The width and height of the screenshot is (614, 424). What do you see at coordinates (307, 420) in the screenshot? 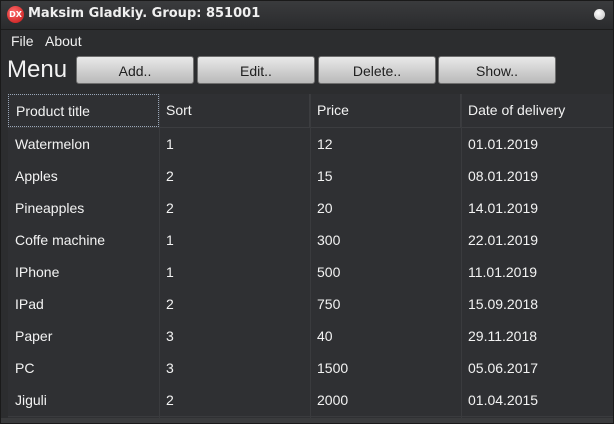
I see `horizontal-scrollbar` at bounding box center [307, 420].